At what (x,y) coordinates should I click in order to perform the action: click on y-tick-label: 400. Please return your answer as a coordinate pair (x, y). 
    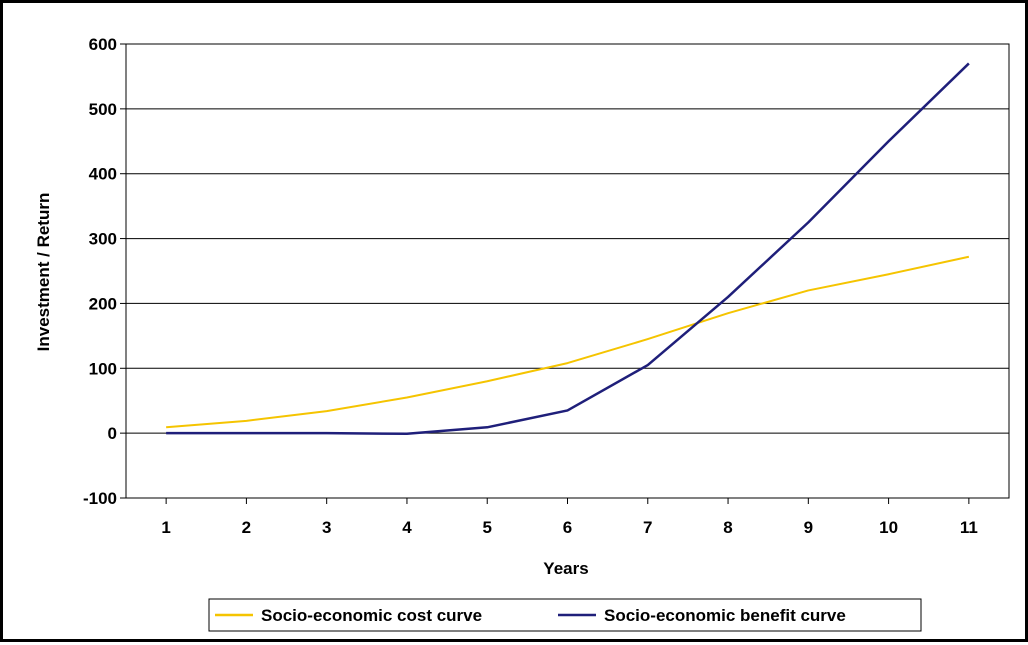
    Looking at the image, I should click on (103, 174).